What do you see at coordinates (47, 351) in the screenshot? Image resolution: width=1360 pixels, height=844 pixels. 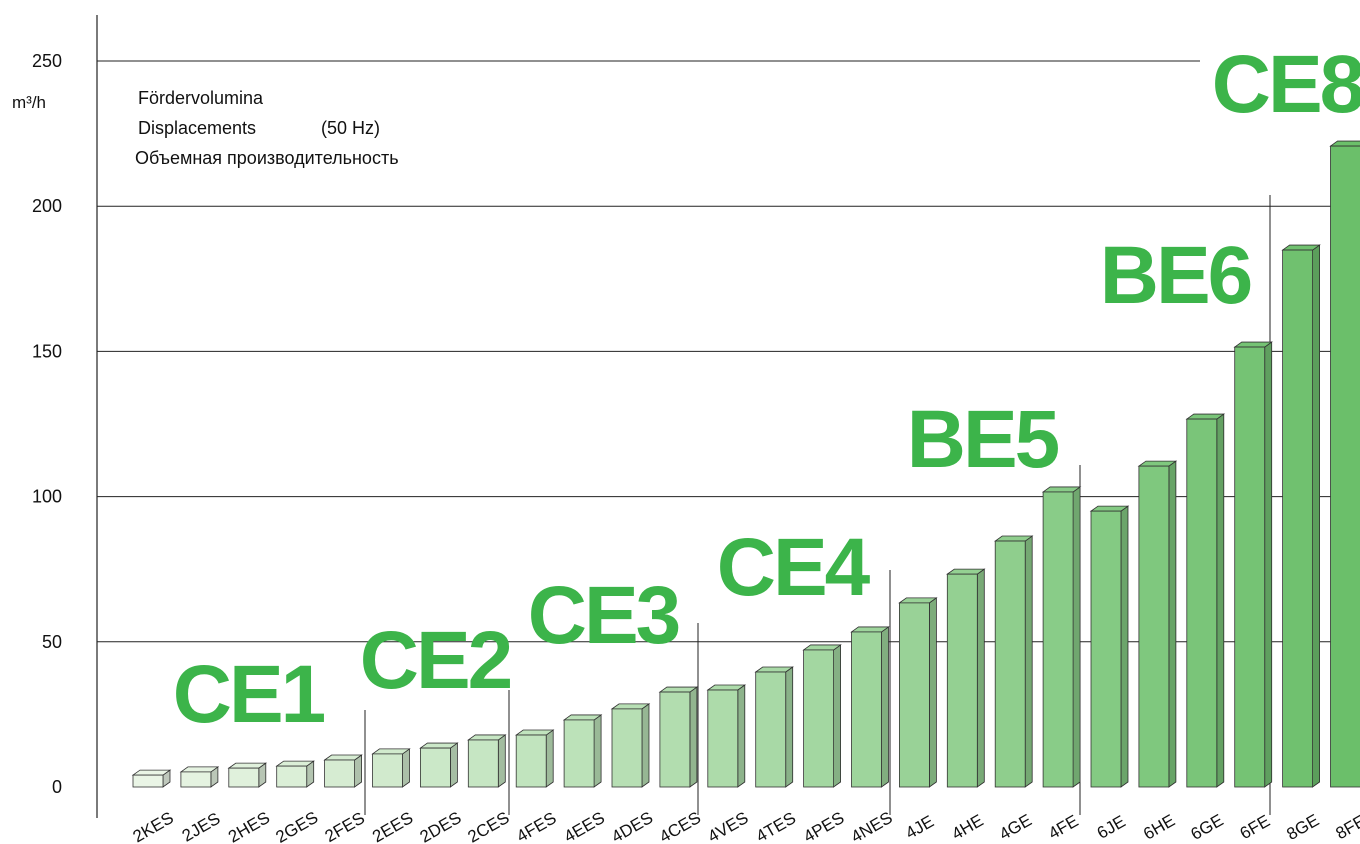 I see `y-tick-label: 150` at bounding box center [47, 351].